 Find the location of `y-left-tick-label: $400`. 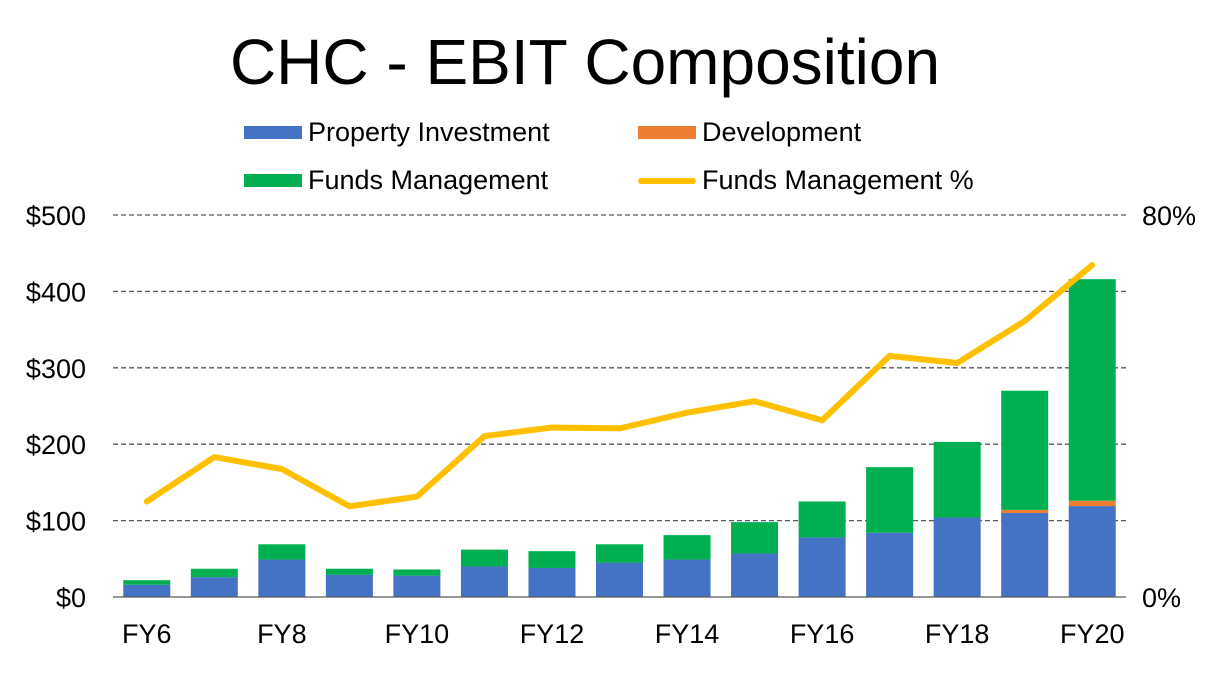

y-left-tick-label: $400 is located at coordinates (56, 292).